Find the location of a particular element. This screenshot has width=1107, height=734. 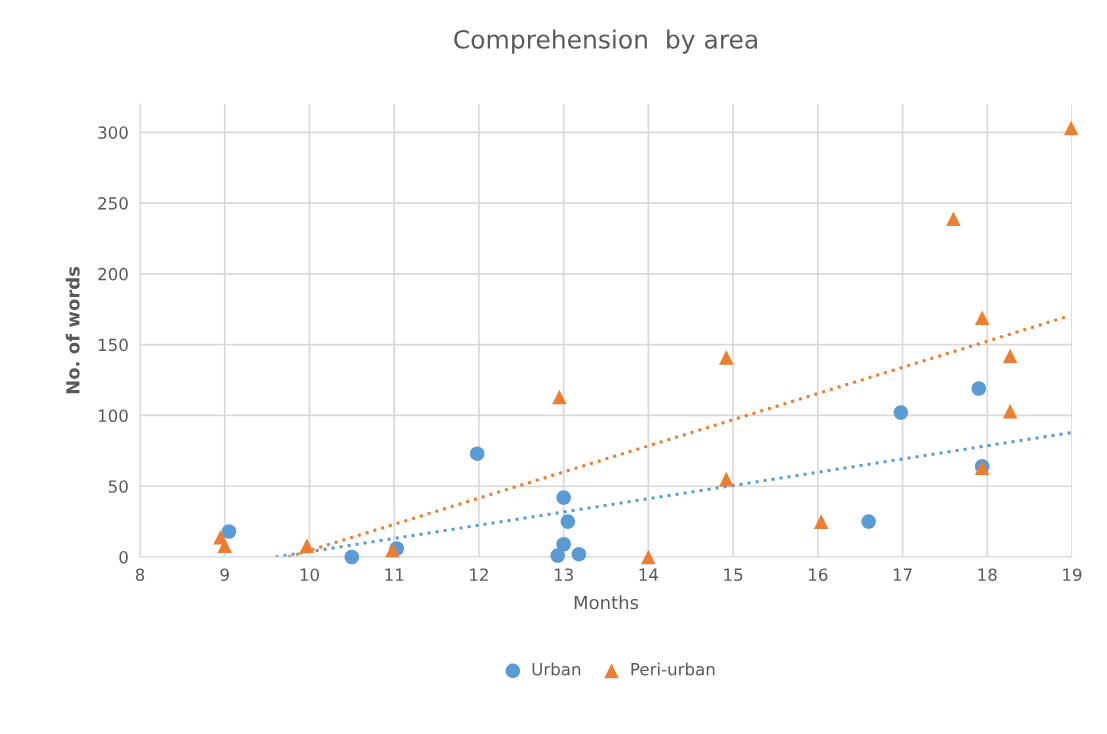

x-tick-label: 8 is located at coordinates (140, 575).